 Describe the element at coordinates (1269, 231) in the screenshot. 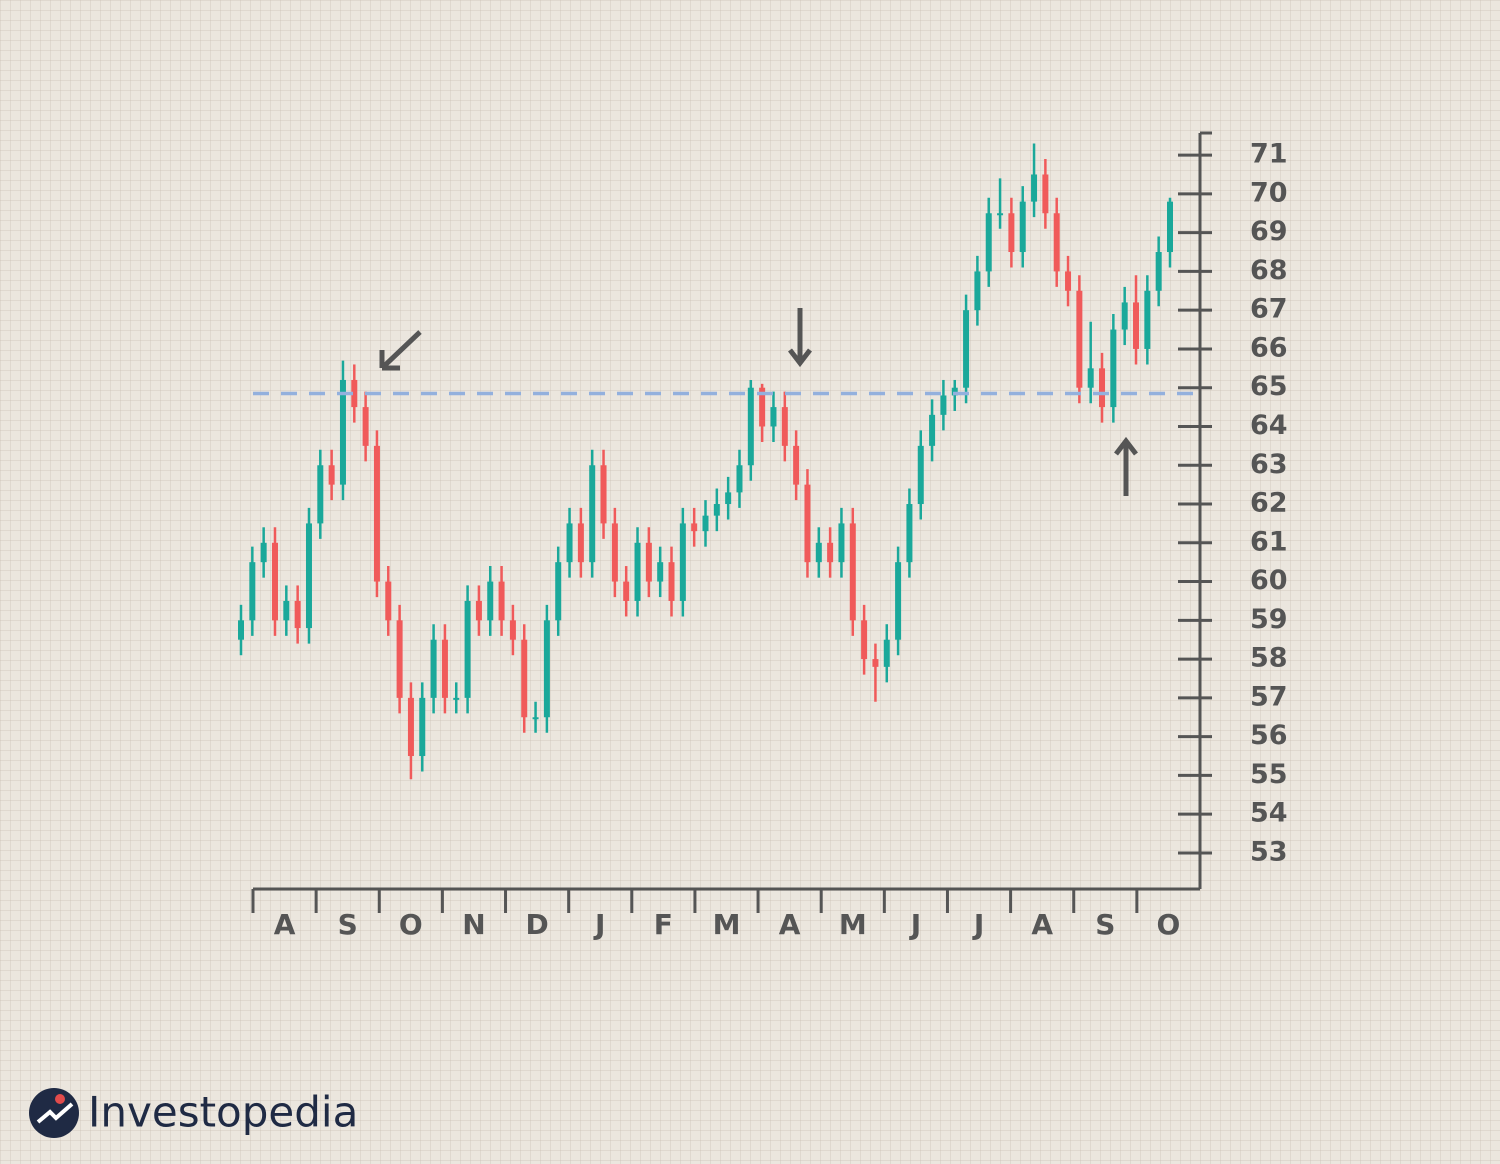

I see `y-tick-label: 69` at that location.